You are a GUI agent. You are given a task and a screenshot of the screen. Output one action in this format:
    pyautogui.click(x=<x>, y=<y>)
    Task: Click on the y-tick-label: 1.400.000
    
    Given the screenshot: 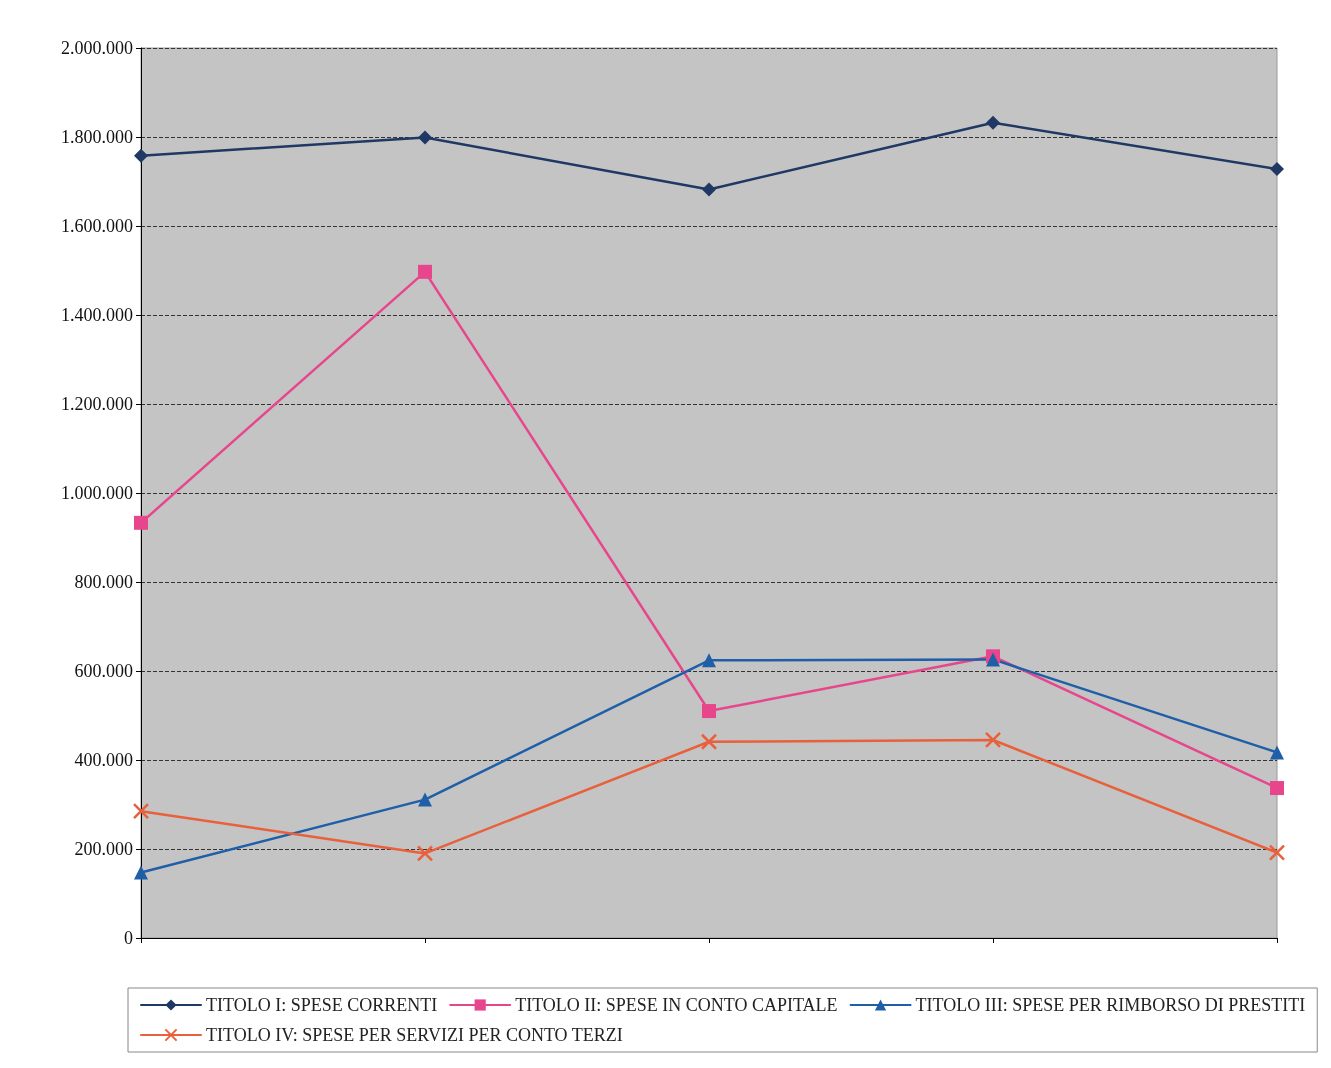 What is the action you would take?
    pyautogui.click(x=97, y=315)
    